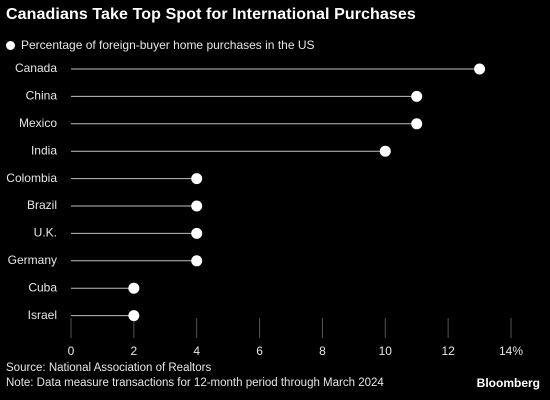 The height and width of the screenshot is (400, 550). What do you see at coordinates (10, 45) in the screenshot?
I see `legend-dot-icon` at bounding box center [10, 45].